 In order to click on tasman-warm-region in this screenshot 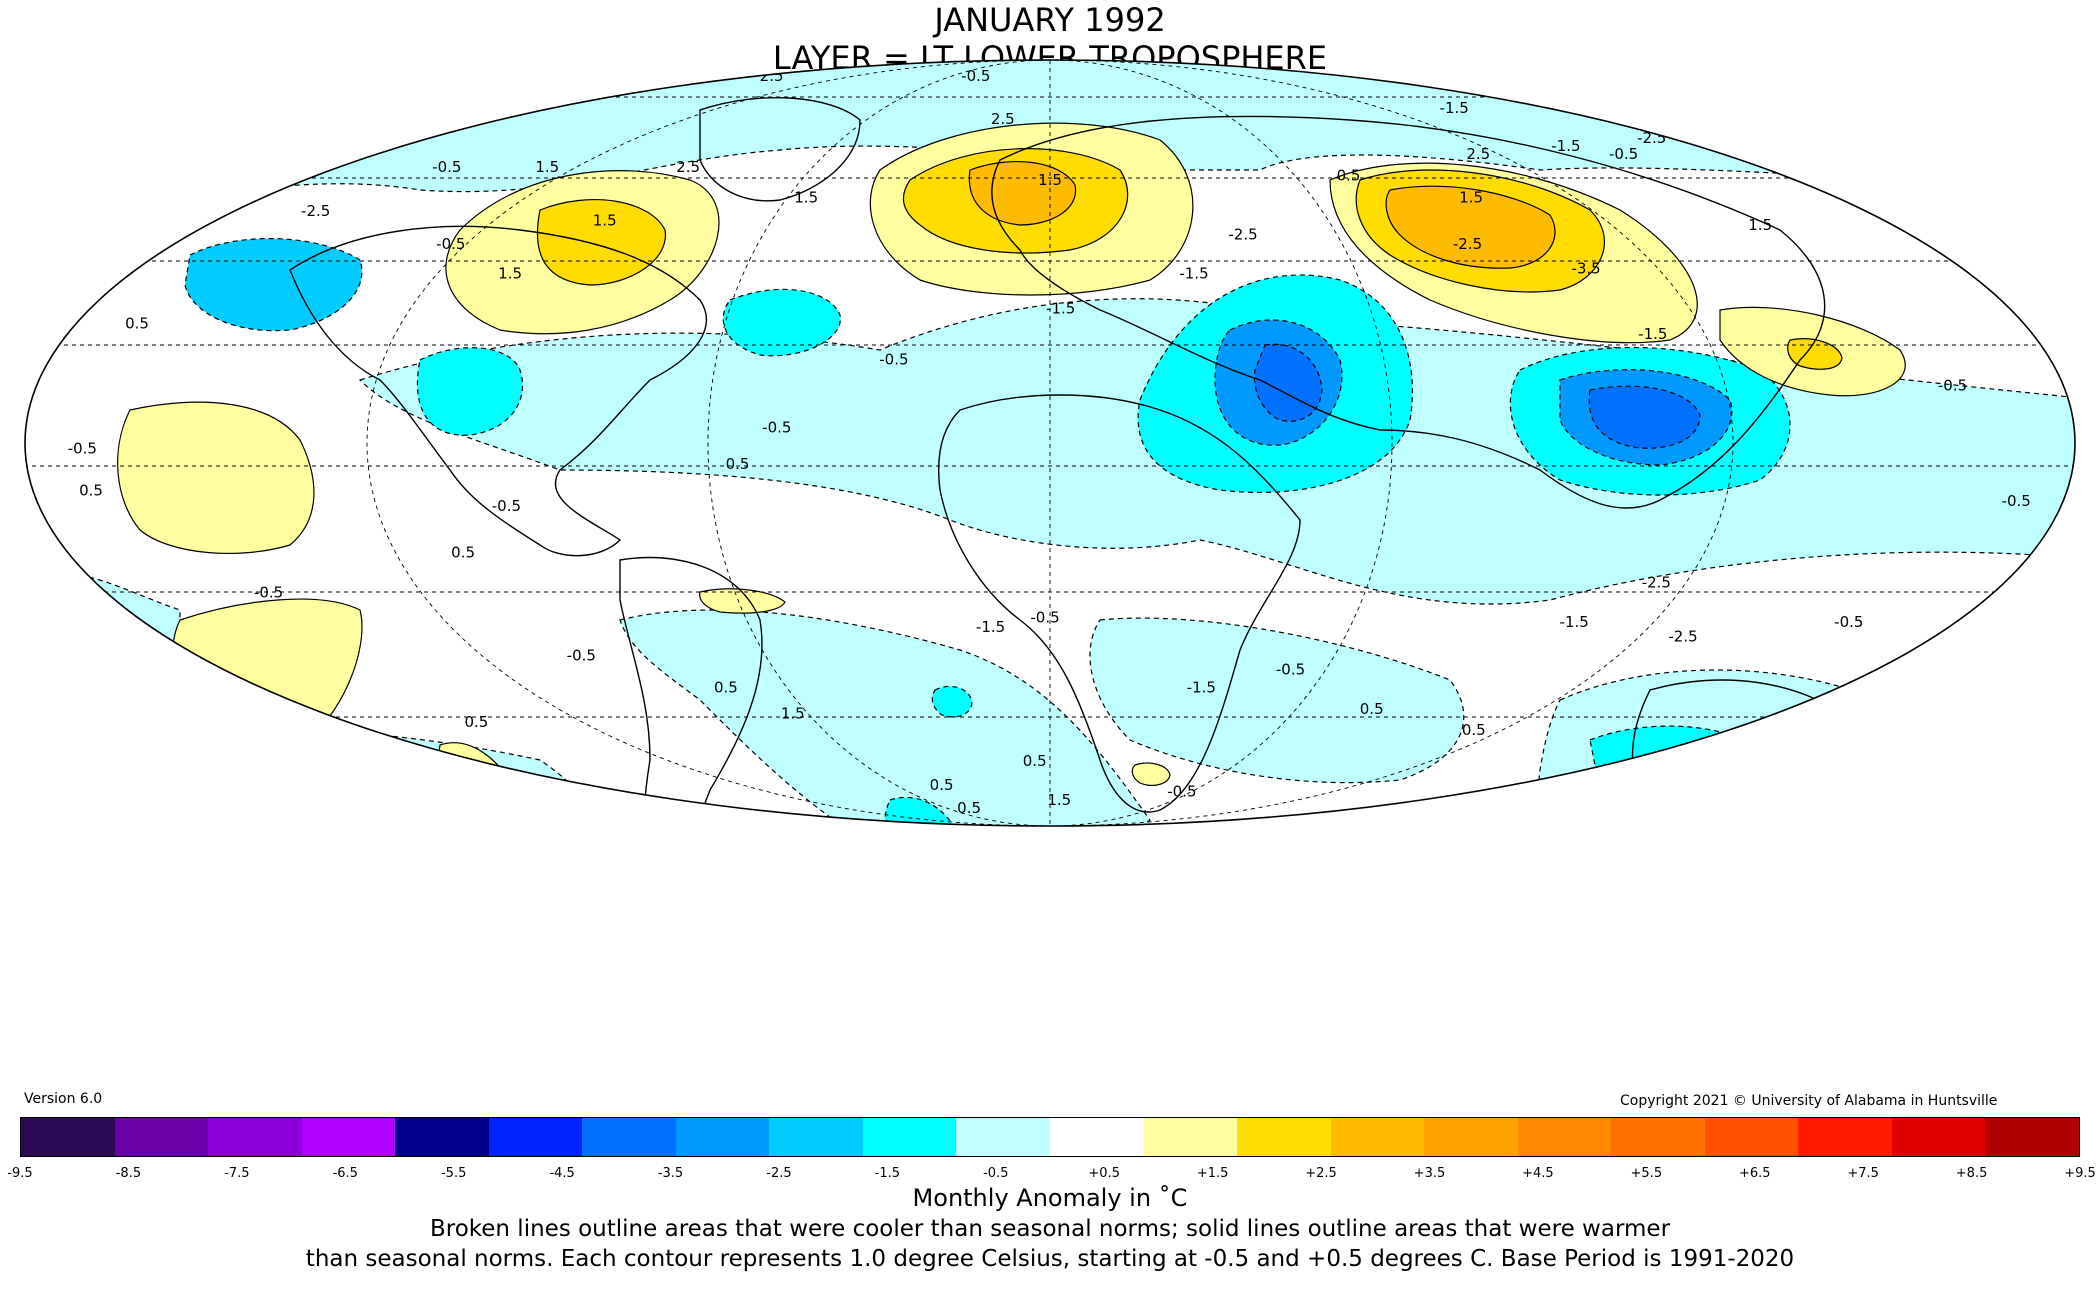, I will do `click(1710, 978)`.